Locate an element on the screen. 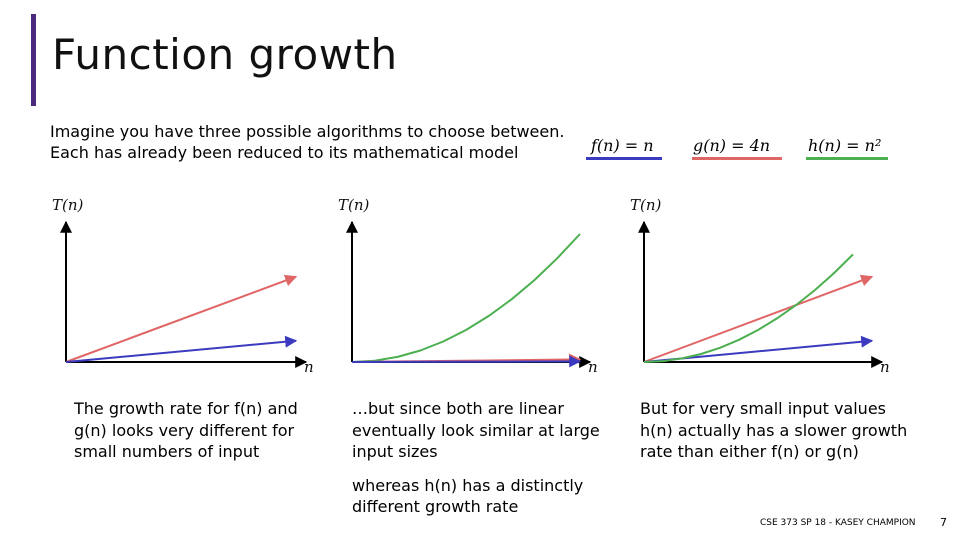 This screenshot has height=540, width=960. chart-left: T(n) n is located at coordinates (183, 286).